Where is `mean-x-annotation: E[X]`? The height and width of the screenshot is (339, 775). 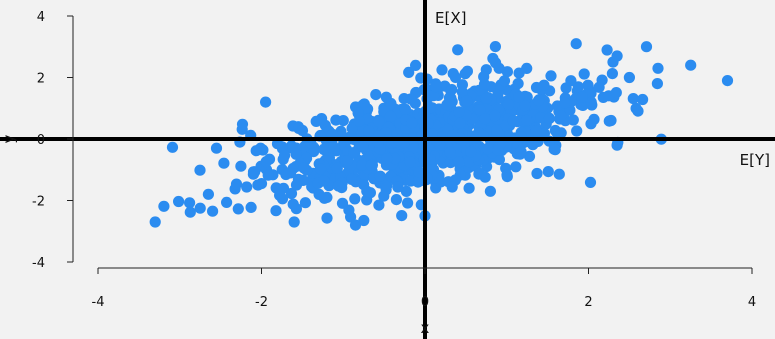 mean-x-annotation: E[X] is located at coordinates (450, 18).